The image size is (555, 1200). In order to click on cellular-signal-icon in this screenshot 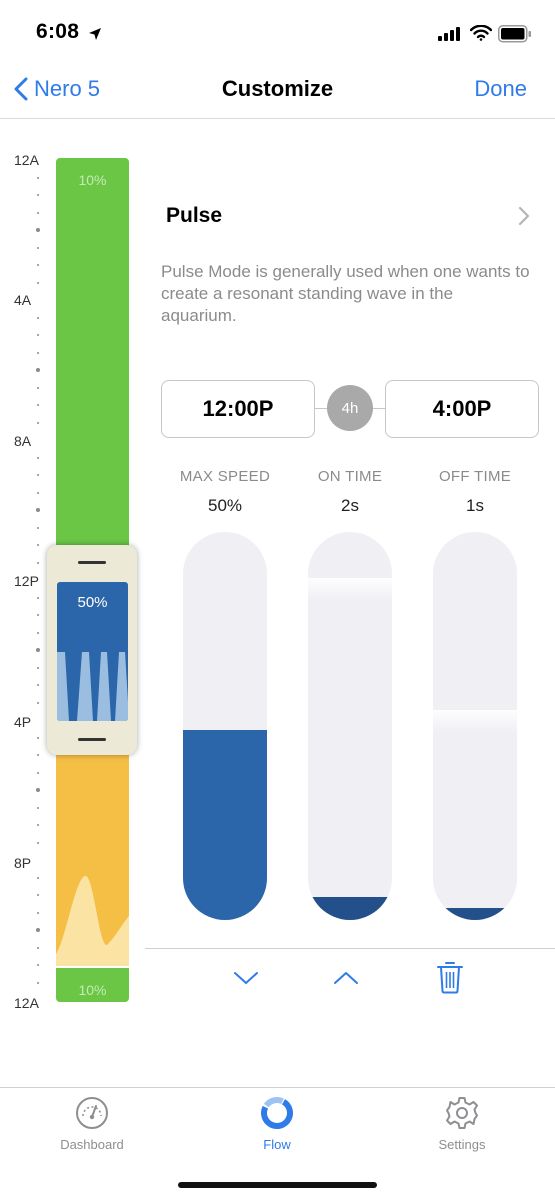, I will do `click(449, 34)`.